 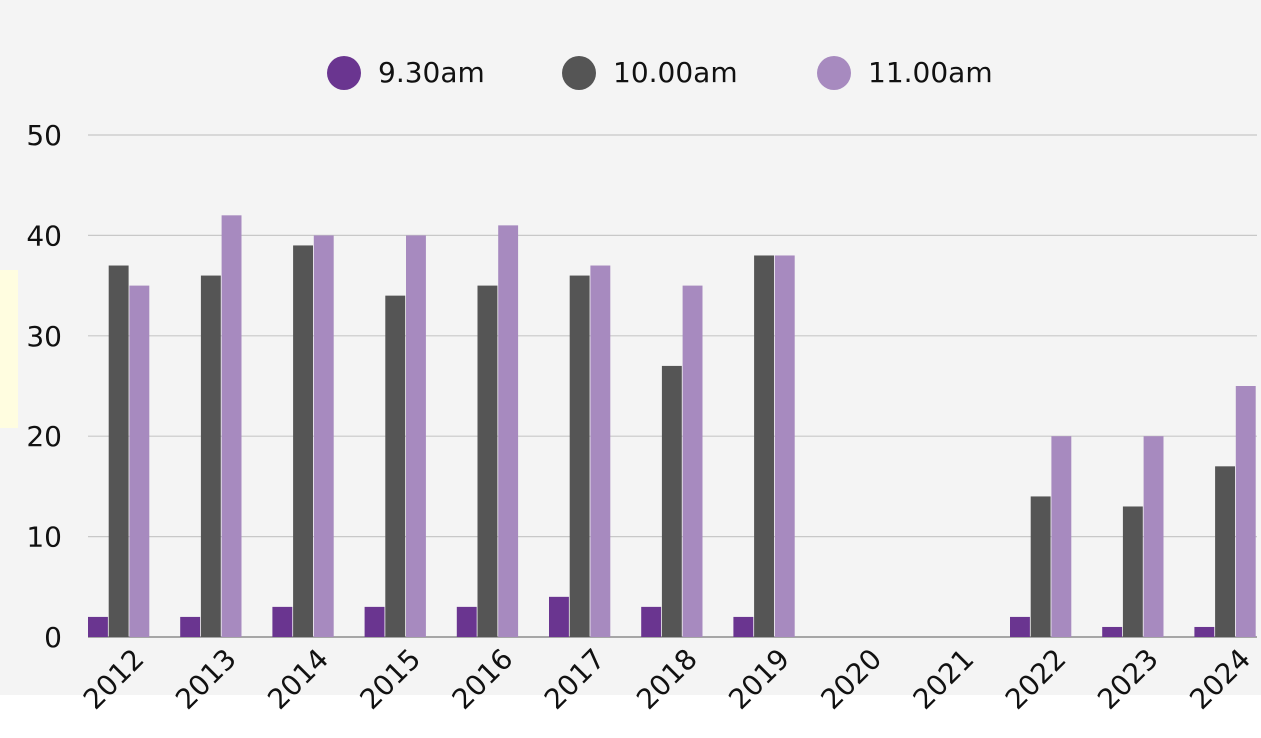 What do you see at coordinates (53, 637) in the screenshot?
I see `y-tick-label: 0` at bounding box center [53, 637].